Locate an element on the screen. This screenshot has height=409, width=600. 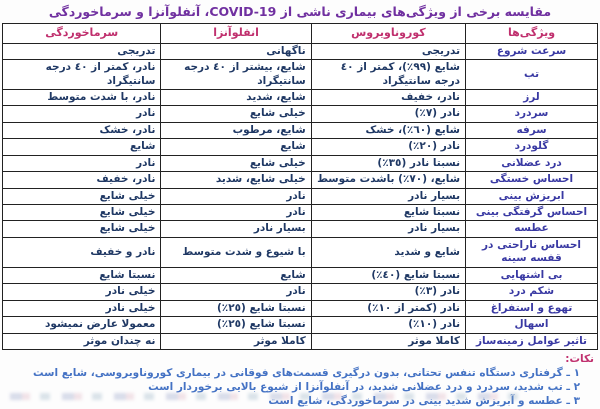
table-row: شکم درد نادر (٣٪) نادر خیلی نادر is located at coordinates (299, 292).